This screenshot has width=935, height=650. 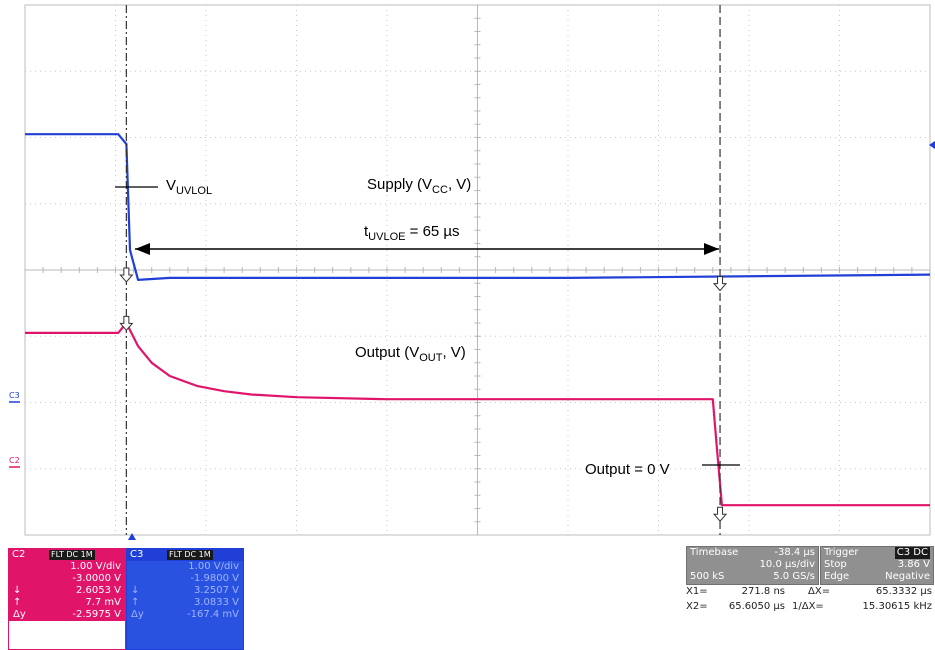 I want to click on channel-row: Δy -2.5975 V, so click(x=67, y=615).